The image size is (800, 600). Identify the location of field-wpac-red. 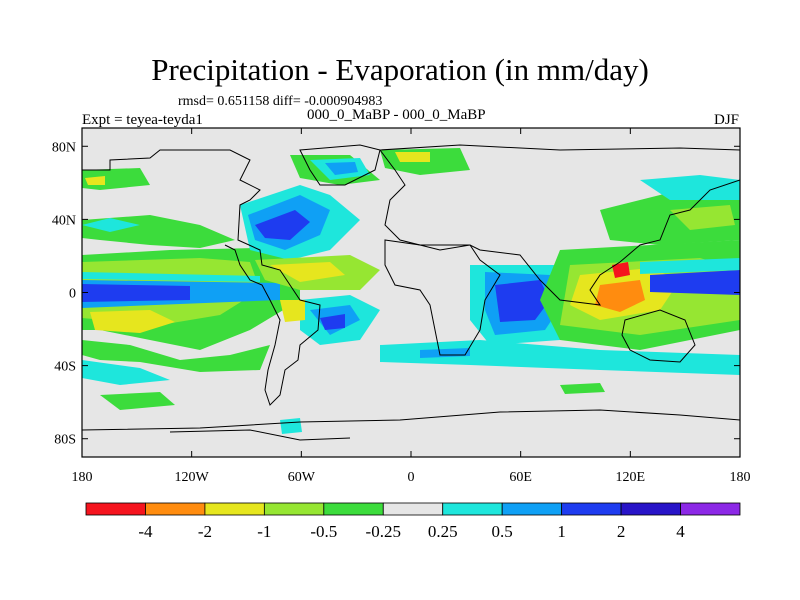
(621, 270).